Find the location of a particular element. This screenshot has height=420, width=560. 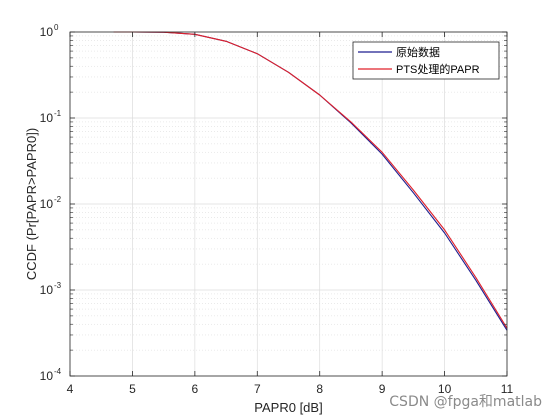

legend-box is located at coordinates (426, 60).